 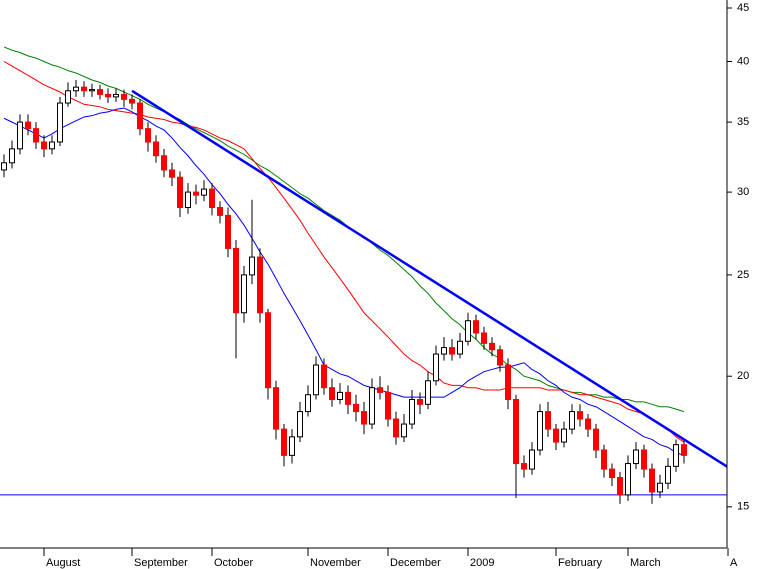 What do you see at coordinates (482, 563) in the screenshot?
I see `x-tick-label: 2009` at bounding box center [482, 563].